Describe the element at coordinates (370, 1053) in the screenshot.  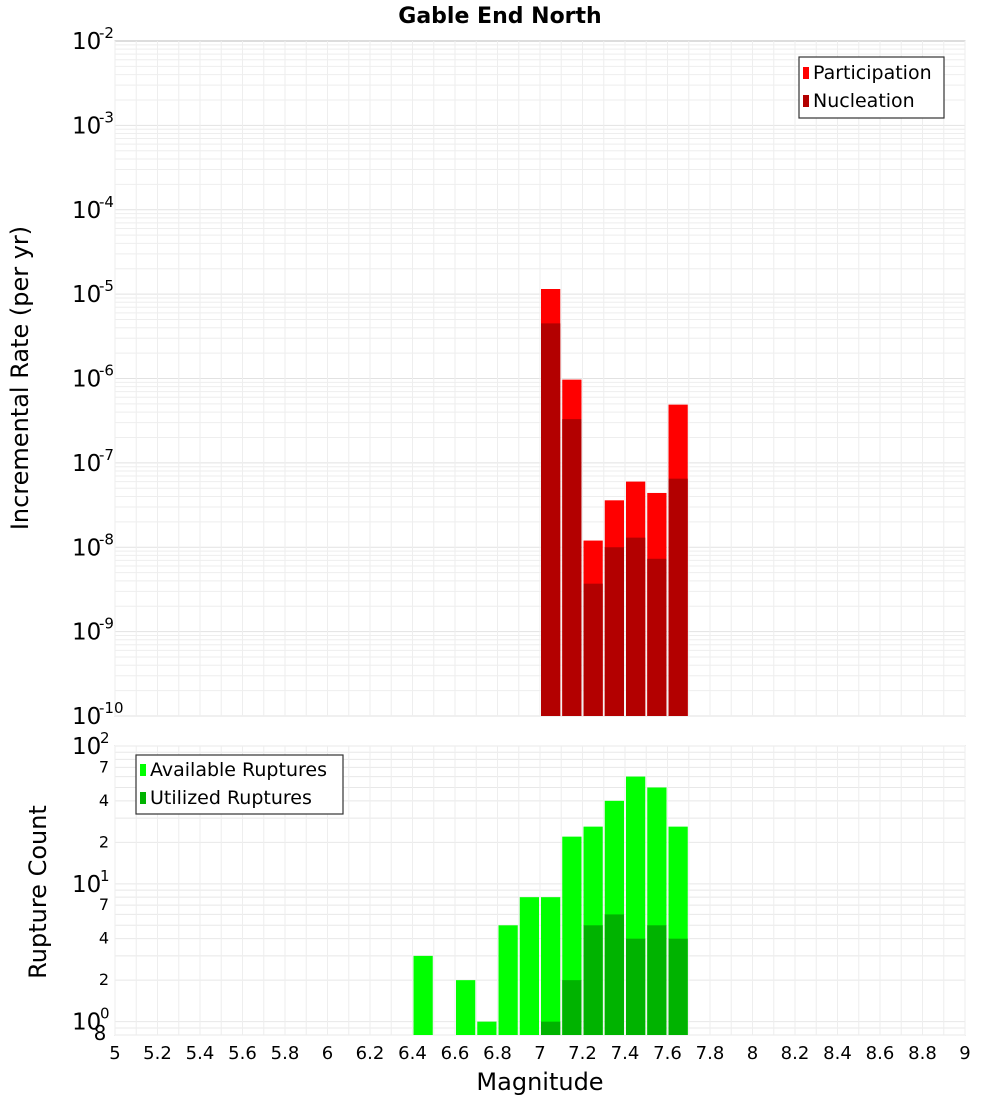
I see `x-tick-label: 6.2` at that location.